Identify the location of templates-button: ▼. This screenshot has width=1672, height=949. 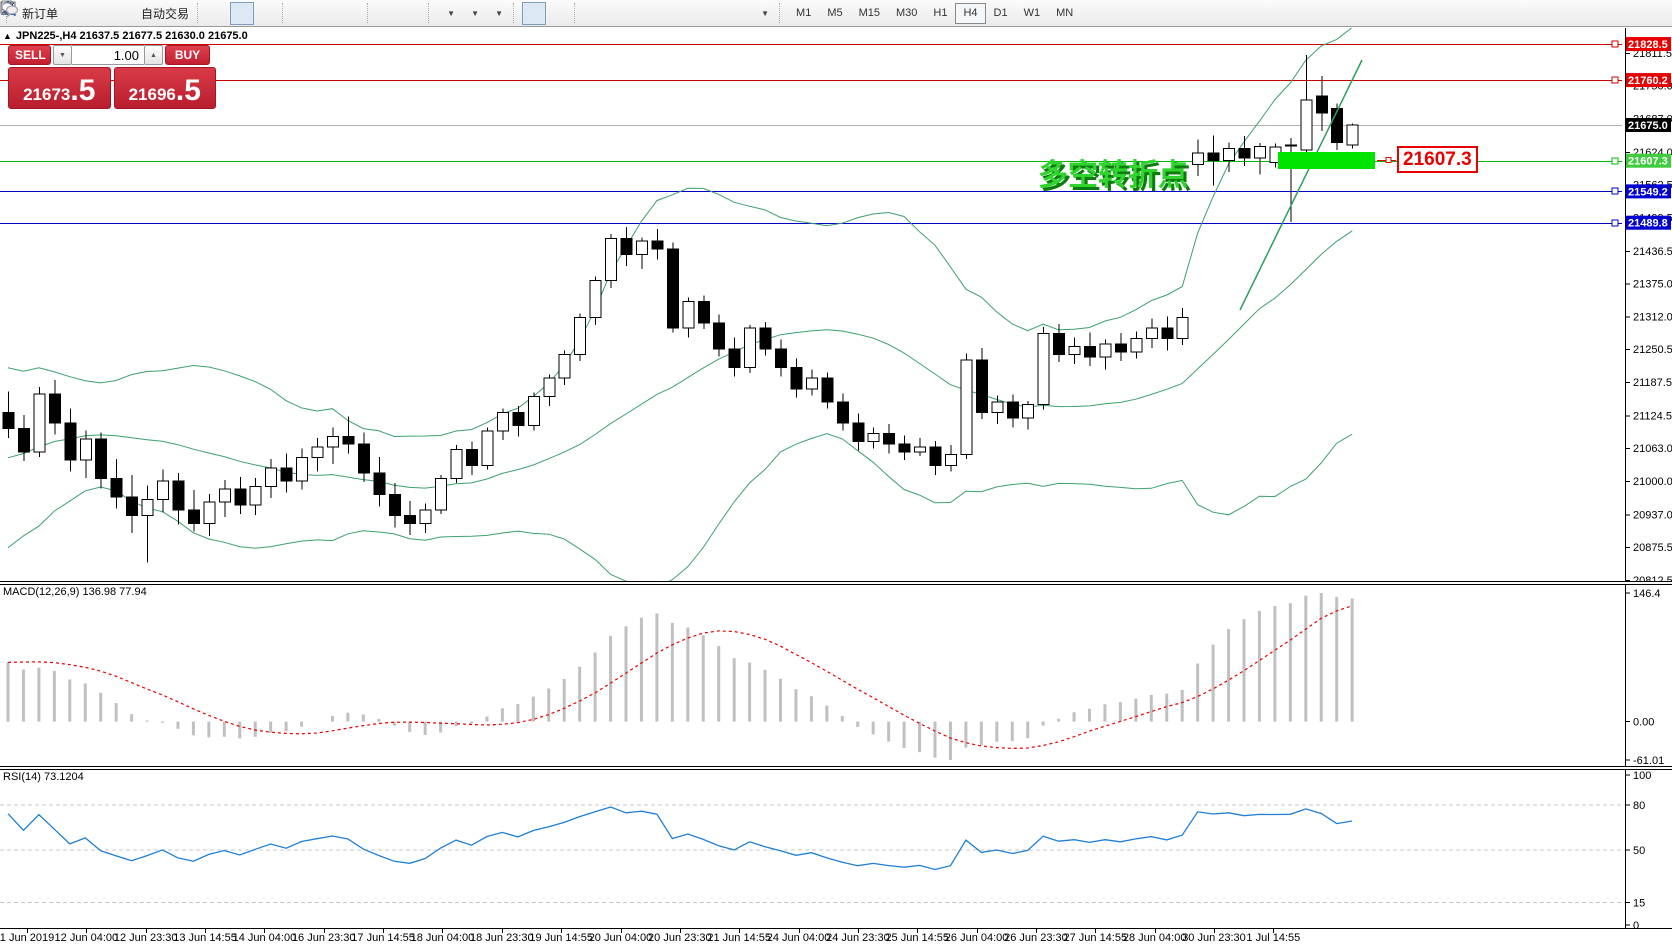
(254, 13).